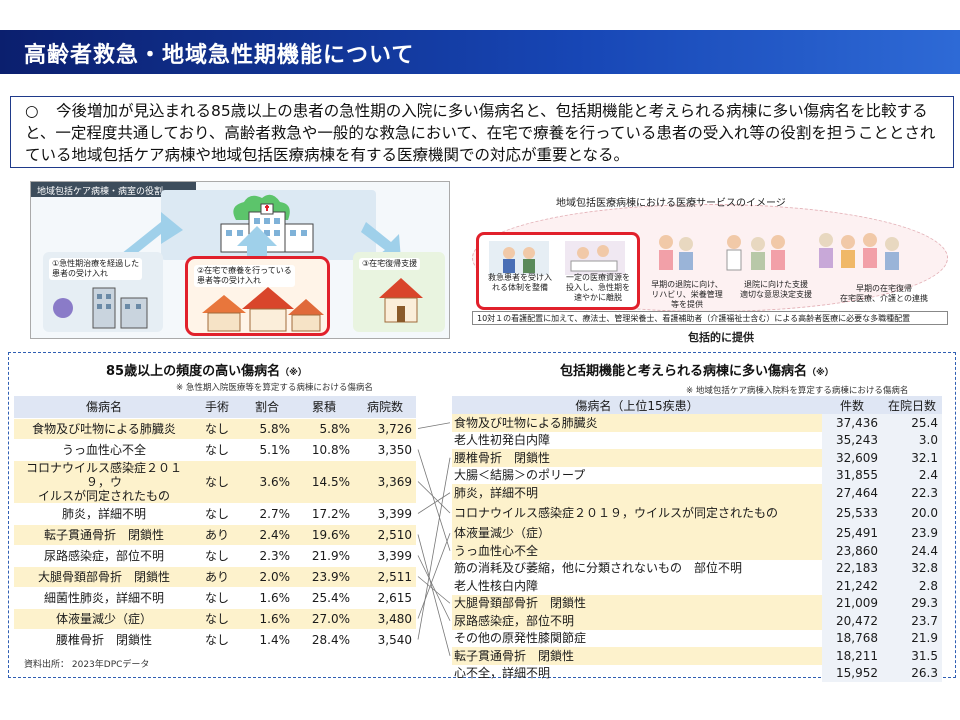 The width and height of the screenshot is (960, 720). What do you see at coordinates (852, 513) in the screenshot?
I see `count-cell: 25,533` at bounding box center [852, 513].